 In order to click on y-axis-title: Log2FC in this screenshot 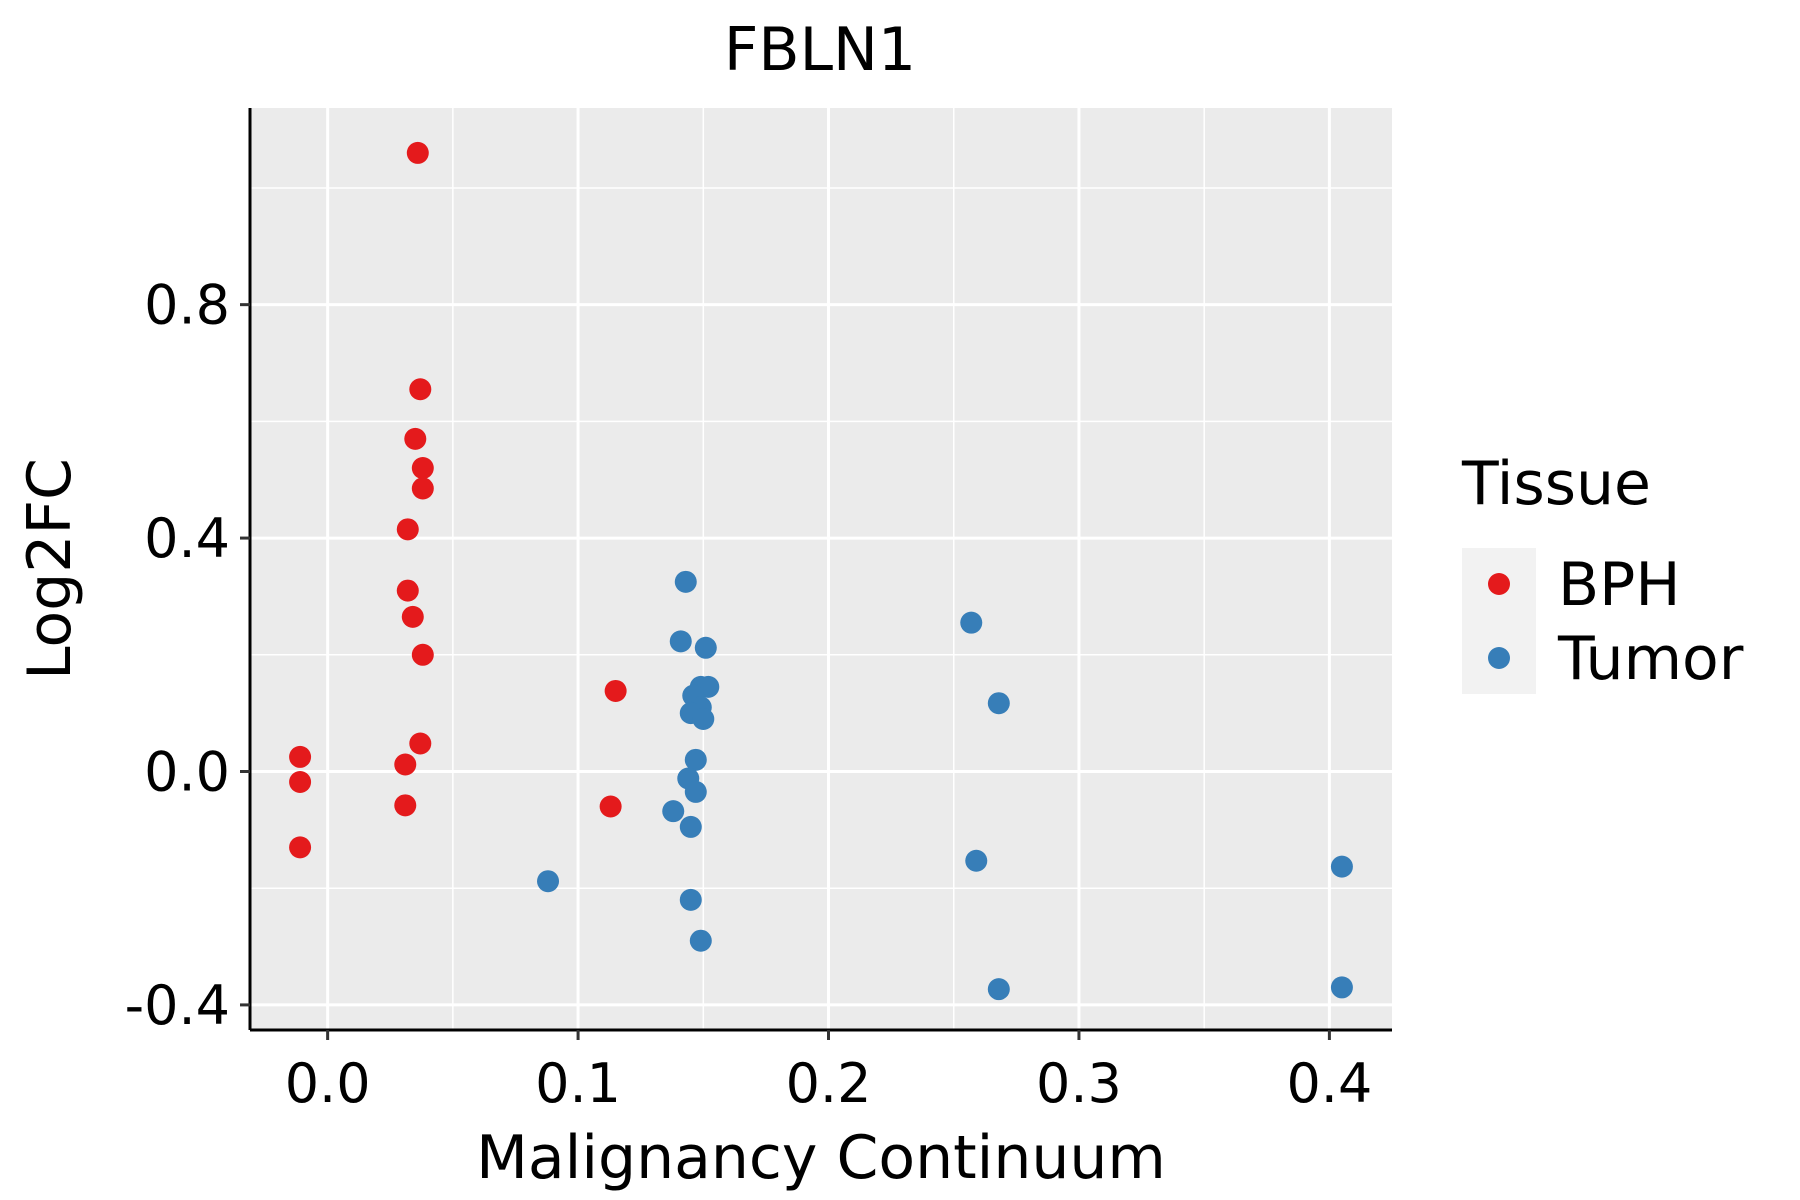, I will do `click(50, 569)`.